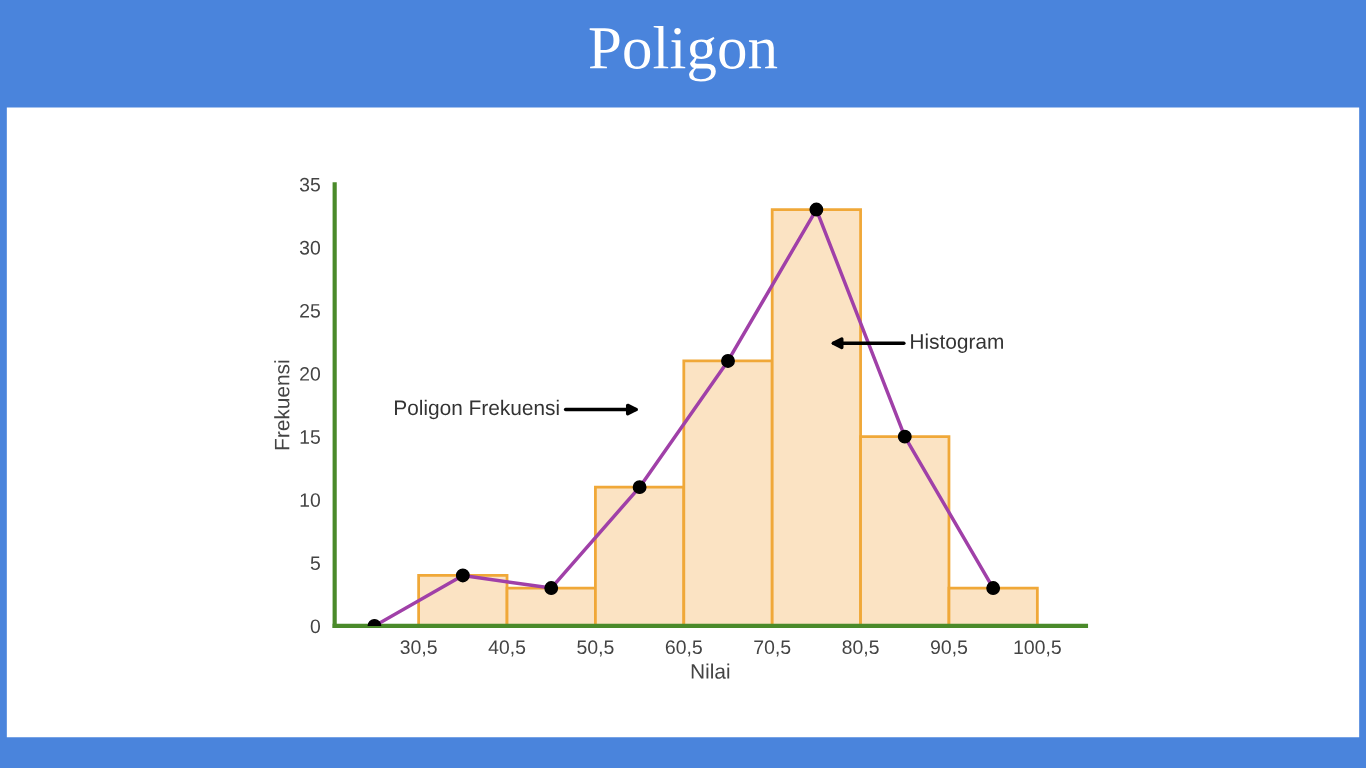  What do you see at coordinates (315, 626) in the screenshot?
I see `y-tick-label: 0` at bounding box center [315, 626].